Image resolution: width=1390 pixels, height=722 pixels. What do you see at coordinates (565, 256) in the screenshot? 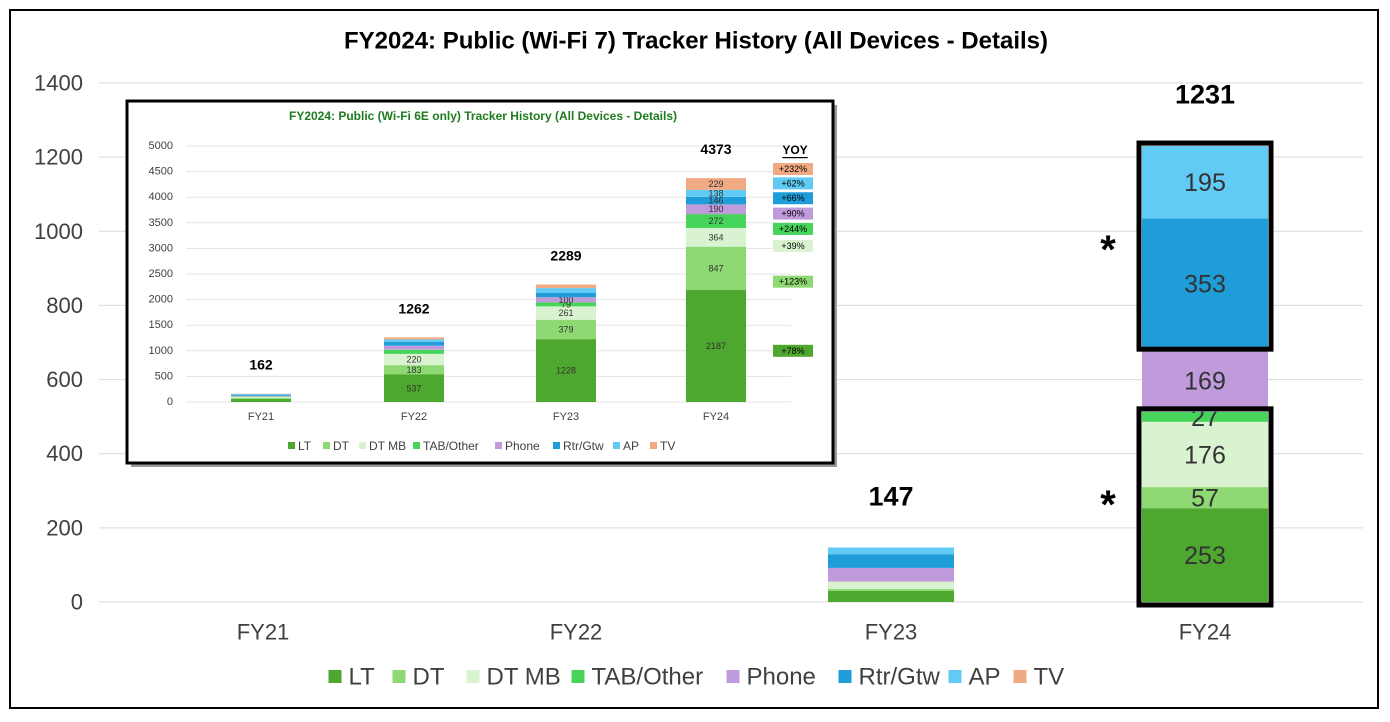
I see `inset-bar-total-label: 2289` at bounding box center [565, 256].